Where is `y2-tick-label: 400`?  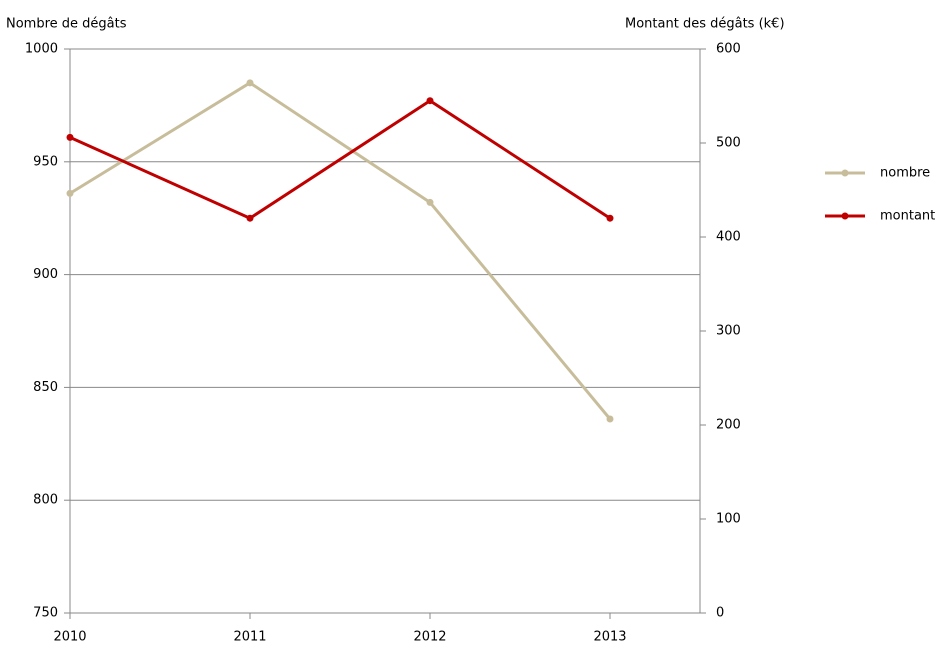 y2-tick-label: 400 is located at coordinates (728, 237).